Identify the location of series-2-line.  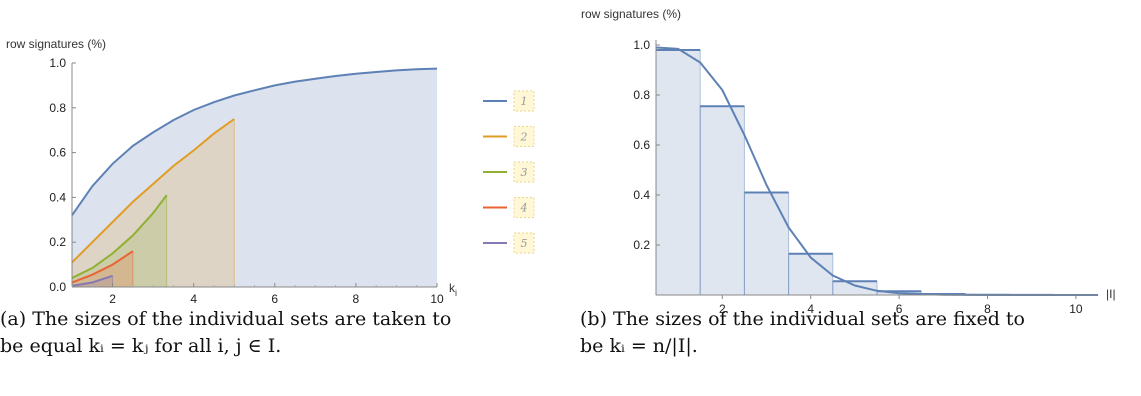
(153, 191).